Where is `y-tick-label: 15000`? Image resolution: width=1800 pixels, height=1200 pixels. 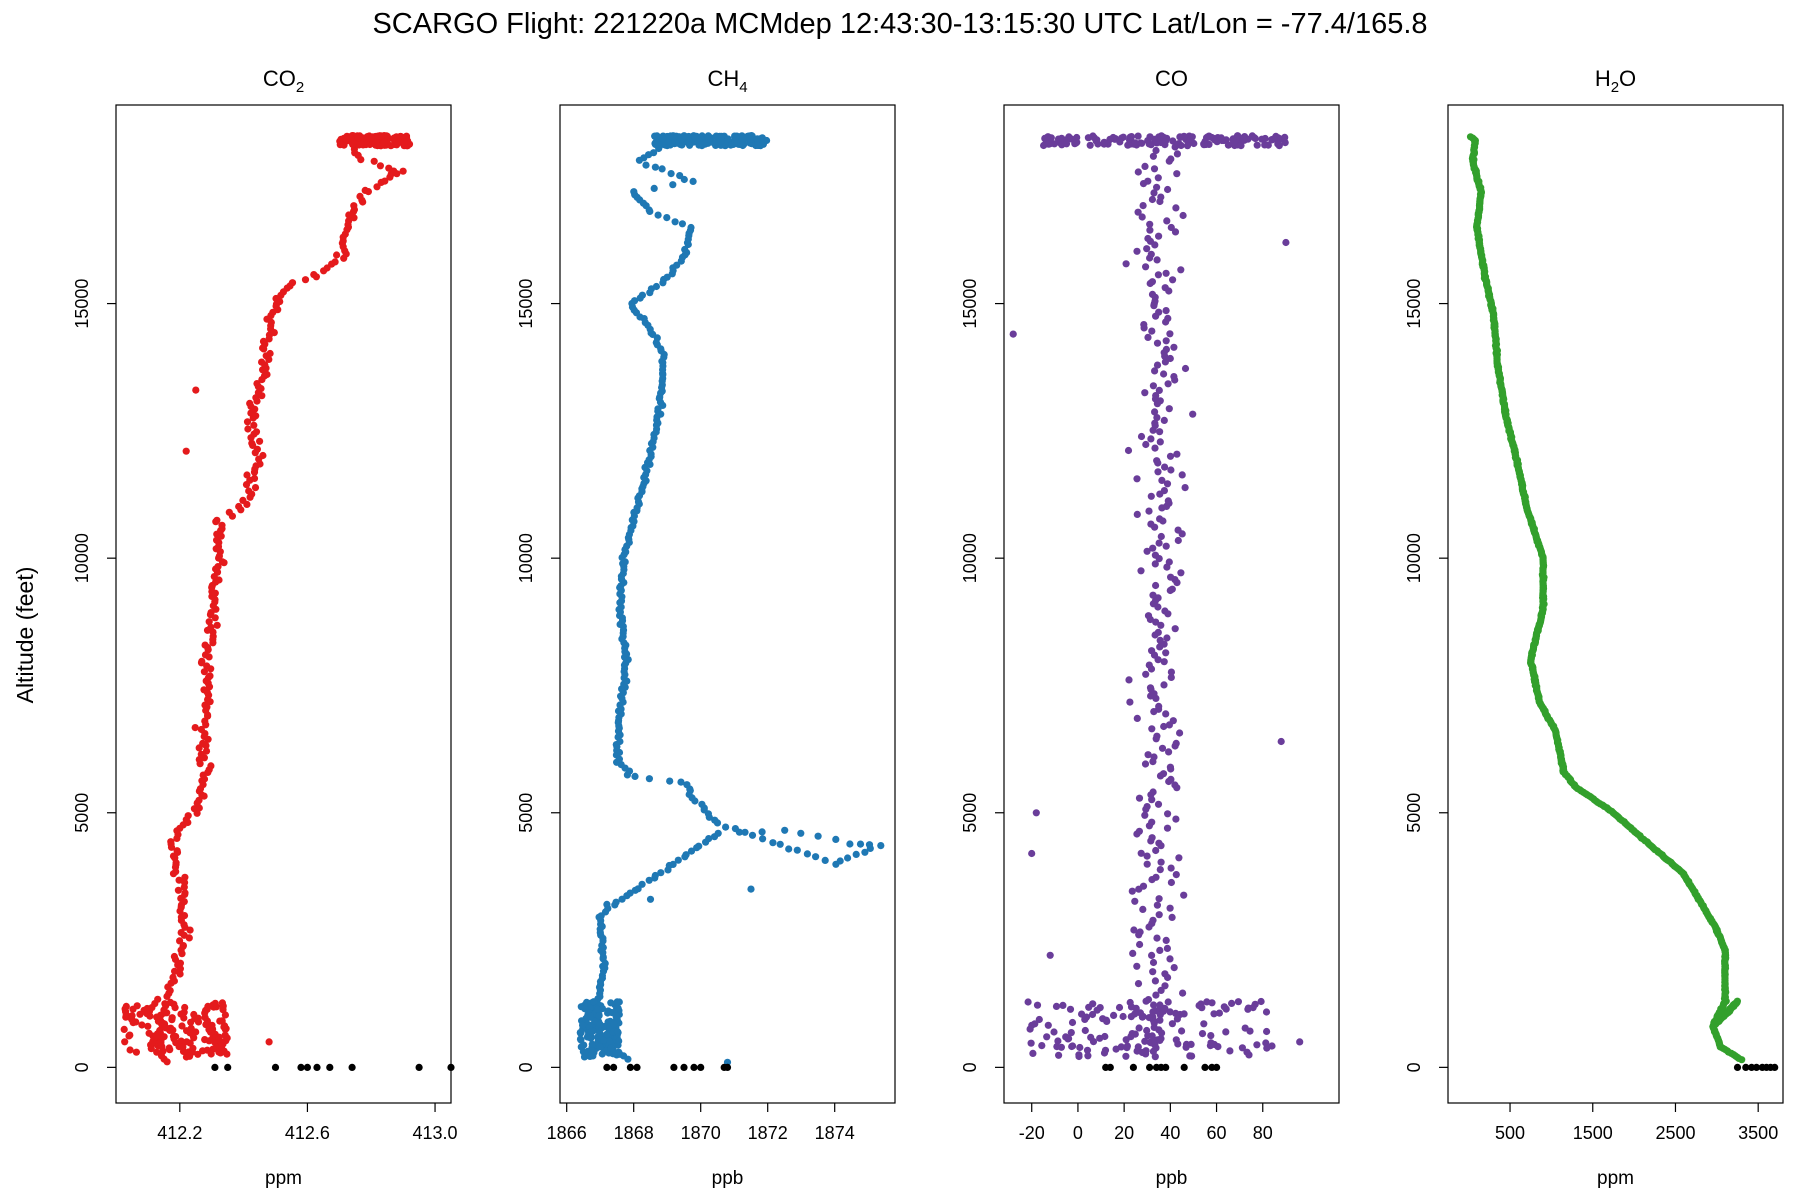
y-tick-label: 15000 is located at coordinates (970, 304).